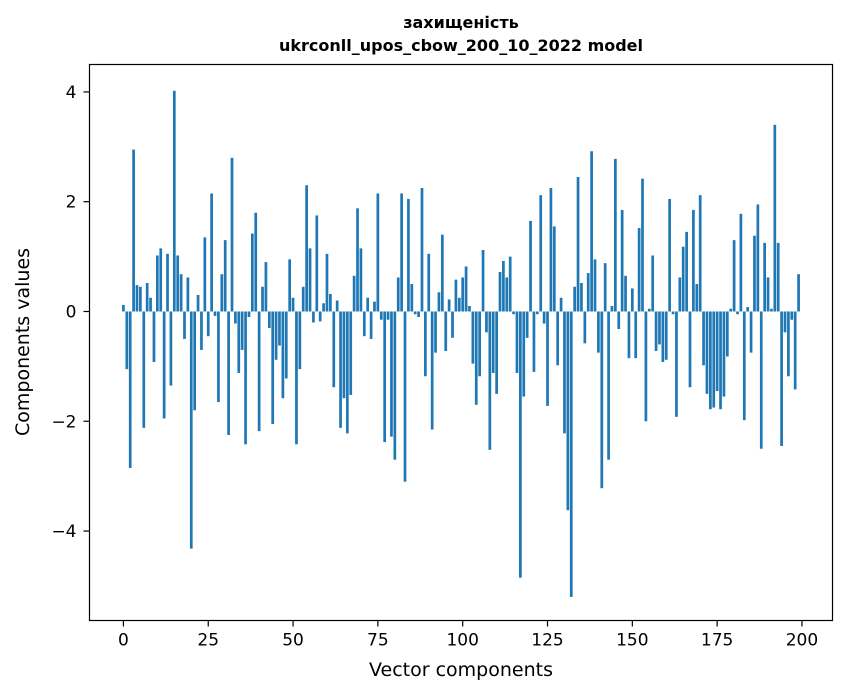 Image resolution: width=847 pixels, height=696 pixels. Describe the element at coordinates (63, 422) in the screenshot. I see `y-tick-label: −2` at that location.